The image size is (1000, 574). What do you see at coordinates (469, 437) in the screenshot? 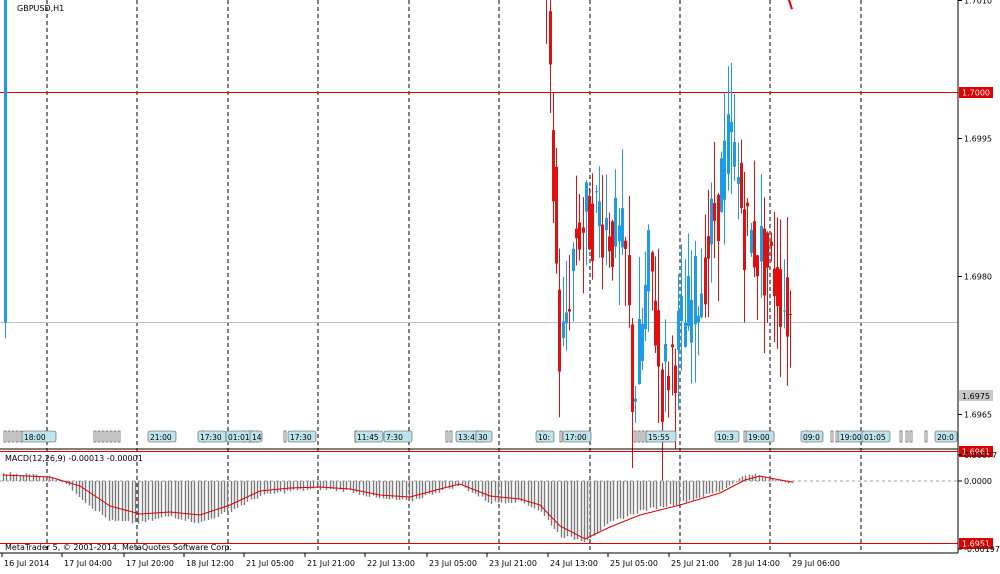
I see `event-badge-label: 13:45` at bounding box center [469, 437].